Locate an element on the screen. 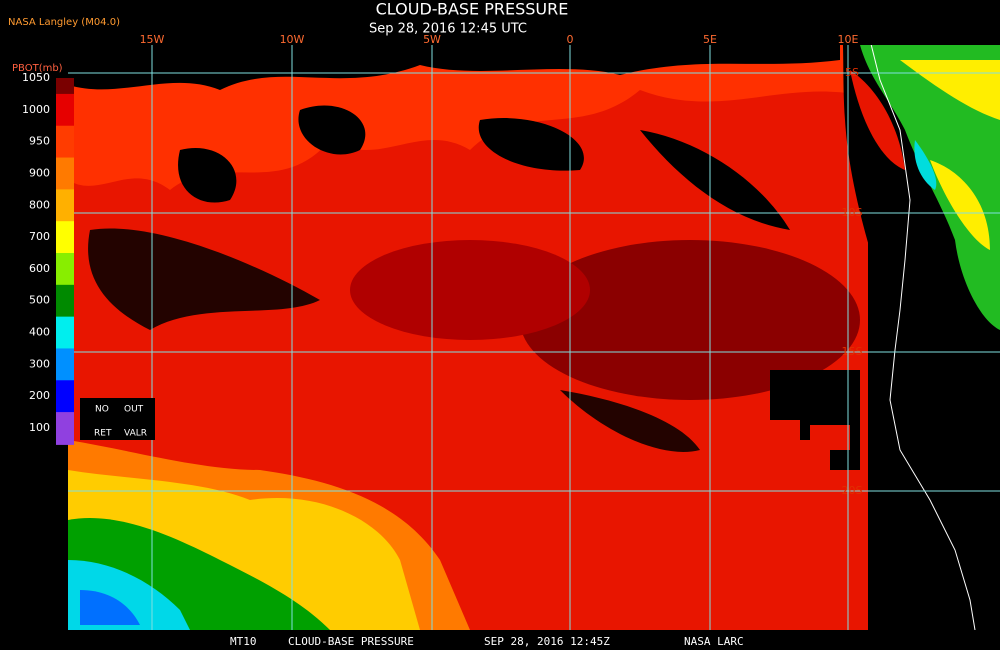 The width and height of the screenshot is (1000, 650). legend-label: 300 is located at coordinates (39, 363).